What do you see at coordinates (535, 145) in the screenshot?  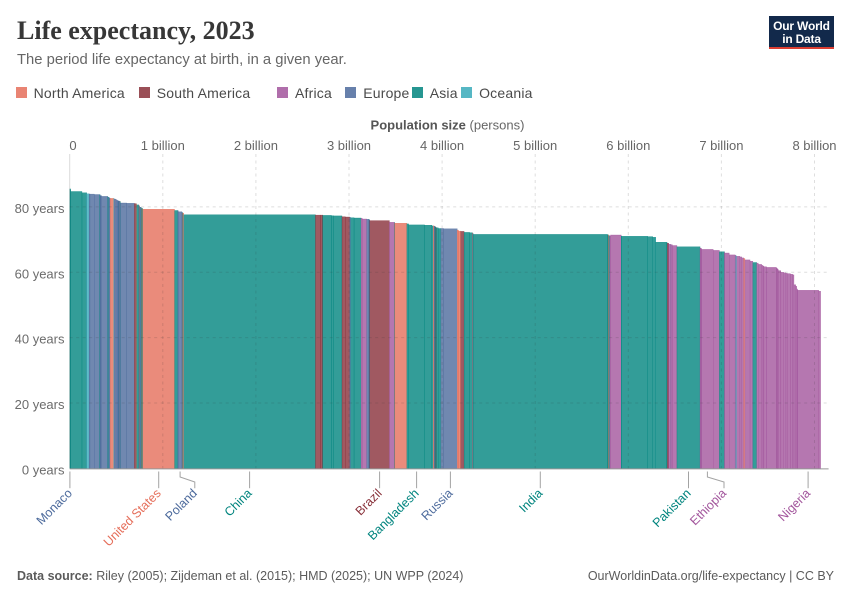 I see `svg-text: 5 billion` at bounding box center [535, 145].